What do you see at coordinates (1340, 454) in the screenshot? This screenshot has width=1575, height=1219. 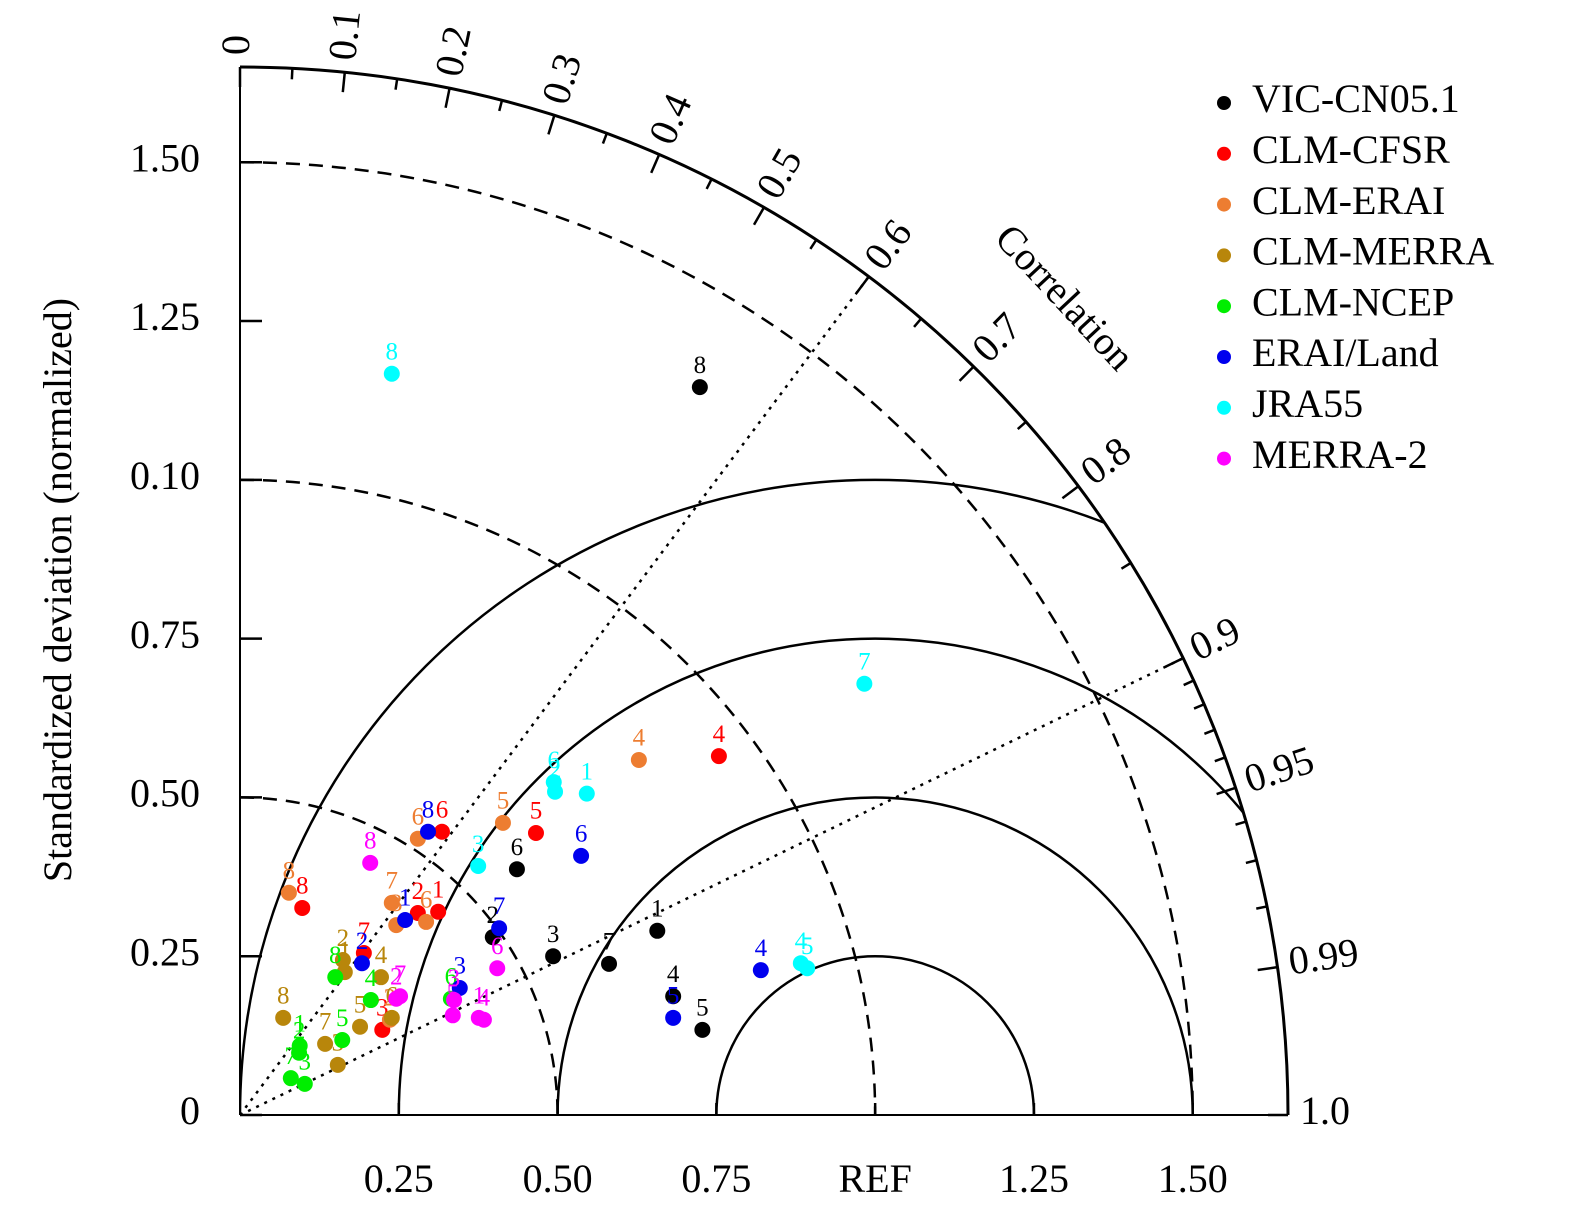 I see `legend-label: MERRA-2` at bounding box center [1340, 454].